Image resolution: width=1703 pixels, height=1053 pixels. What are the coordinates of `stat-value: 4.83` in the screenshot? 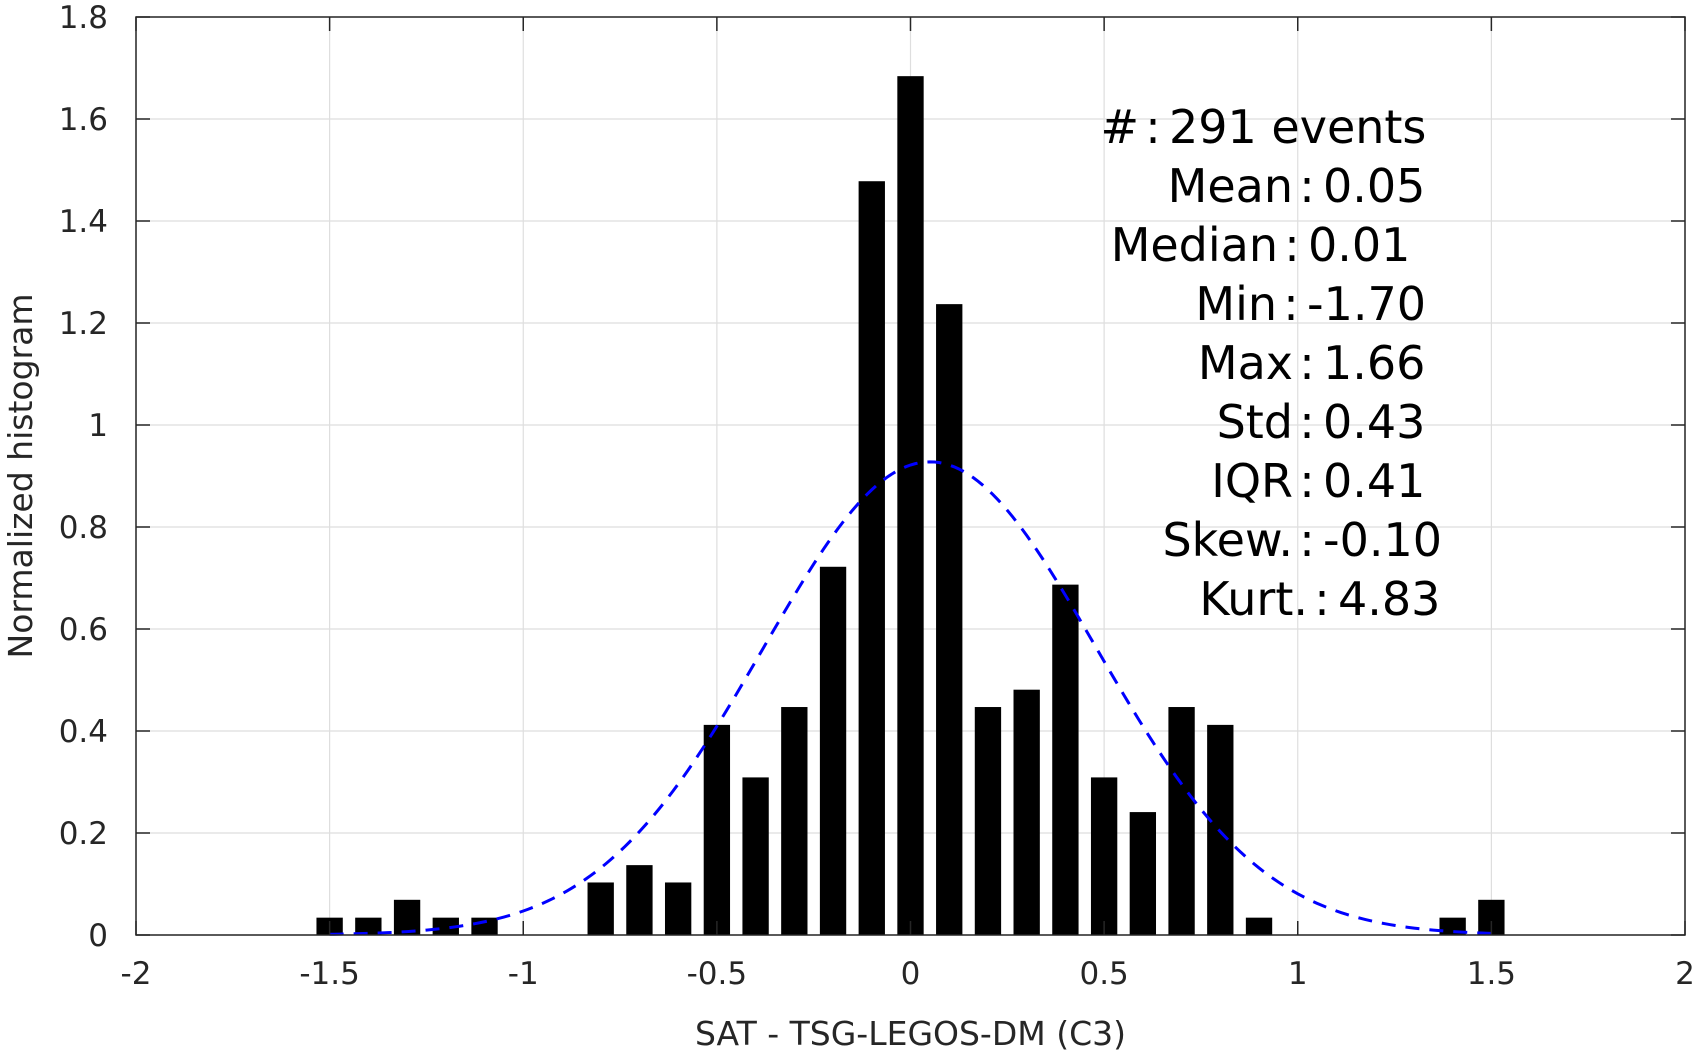 It's located at (1389, 599).